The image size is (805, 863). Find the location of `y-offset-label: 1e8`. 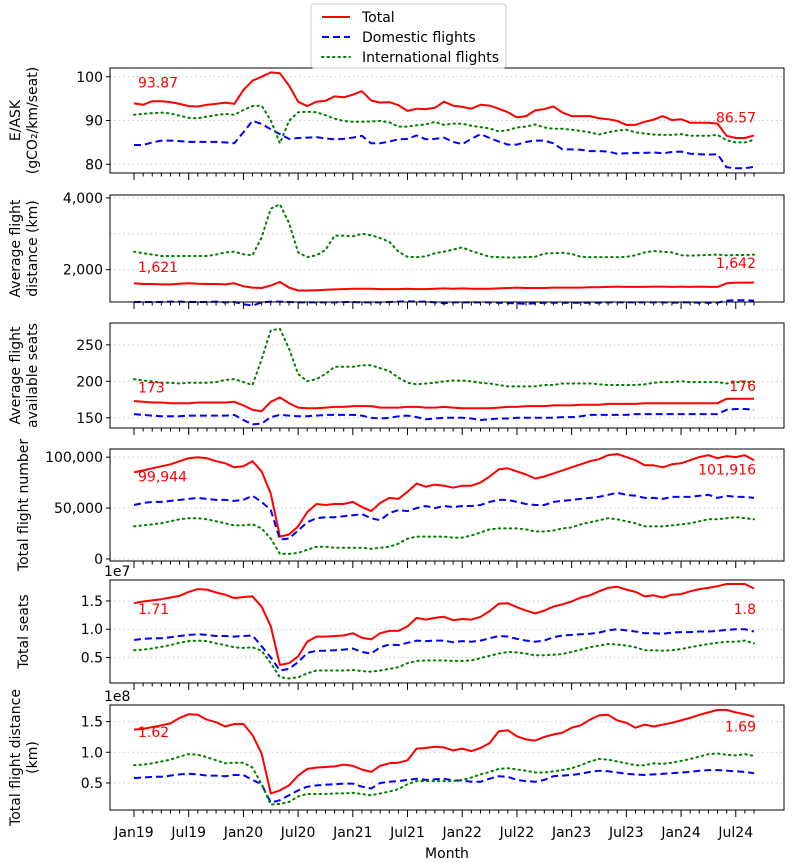

y-offset-label: 1e8 is located at coordinates (117, 697).